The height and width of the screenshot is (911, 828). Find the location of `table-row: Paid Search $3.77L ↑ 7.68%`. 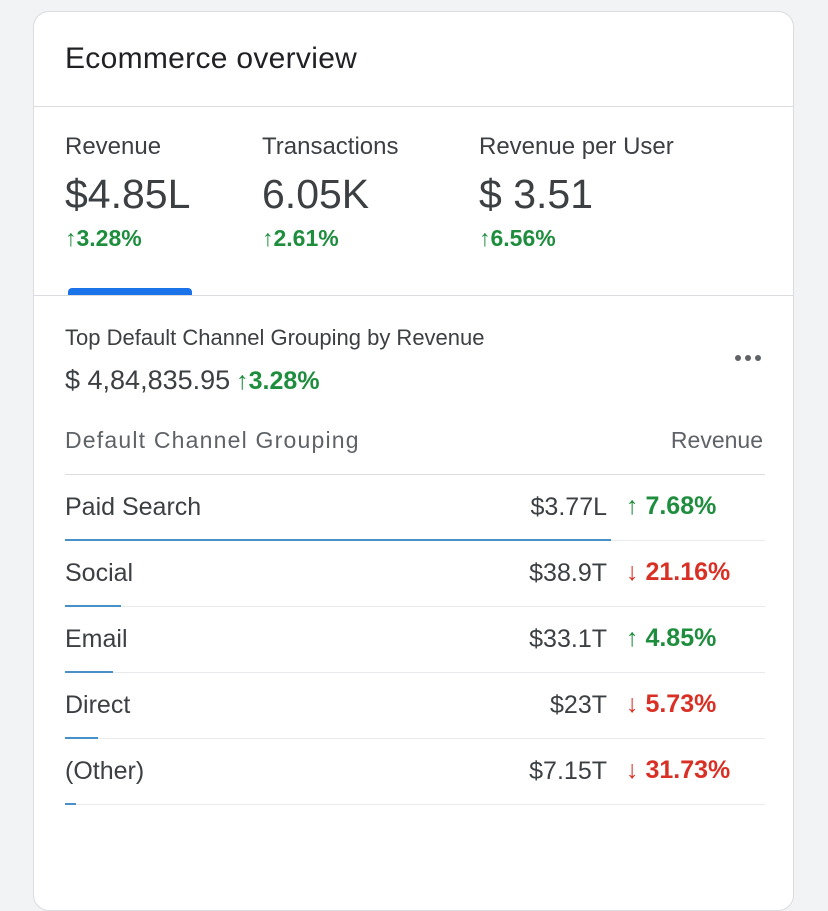

table-row: Paid Search $3.77L ↑ 7.68% is located at coordinates (415, 508).